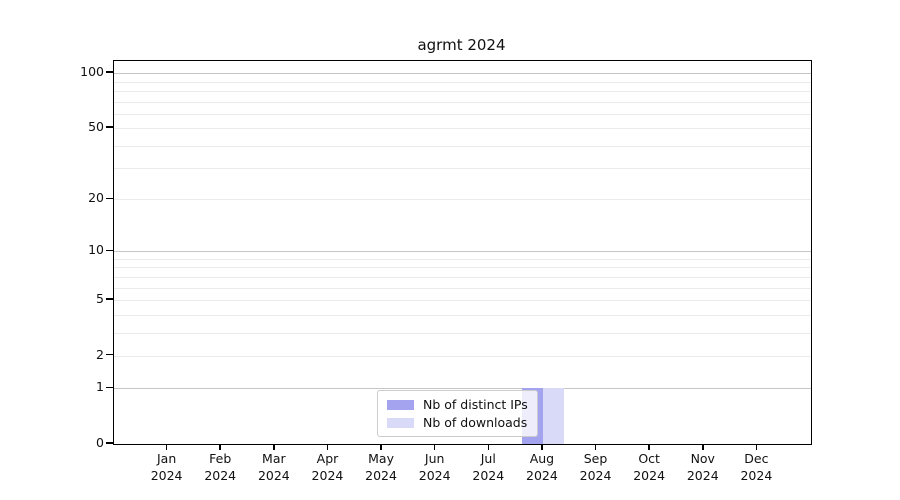 This screenshot has width=900, height=500. What do you see at coordinates (488, 467) in the screenshot?
I see `x-axis-tick-label-jul: Jul 2024` at bounding box center [488, 467].